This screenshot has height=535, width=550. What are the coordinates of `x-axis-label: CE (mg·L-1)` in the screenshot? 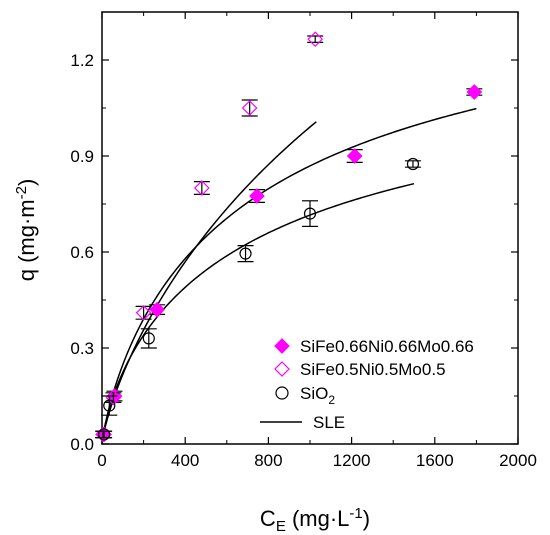 It's located at (315, 520).